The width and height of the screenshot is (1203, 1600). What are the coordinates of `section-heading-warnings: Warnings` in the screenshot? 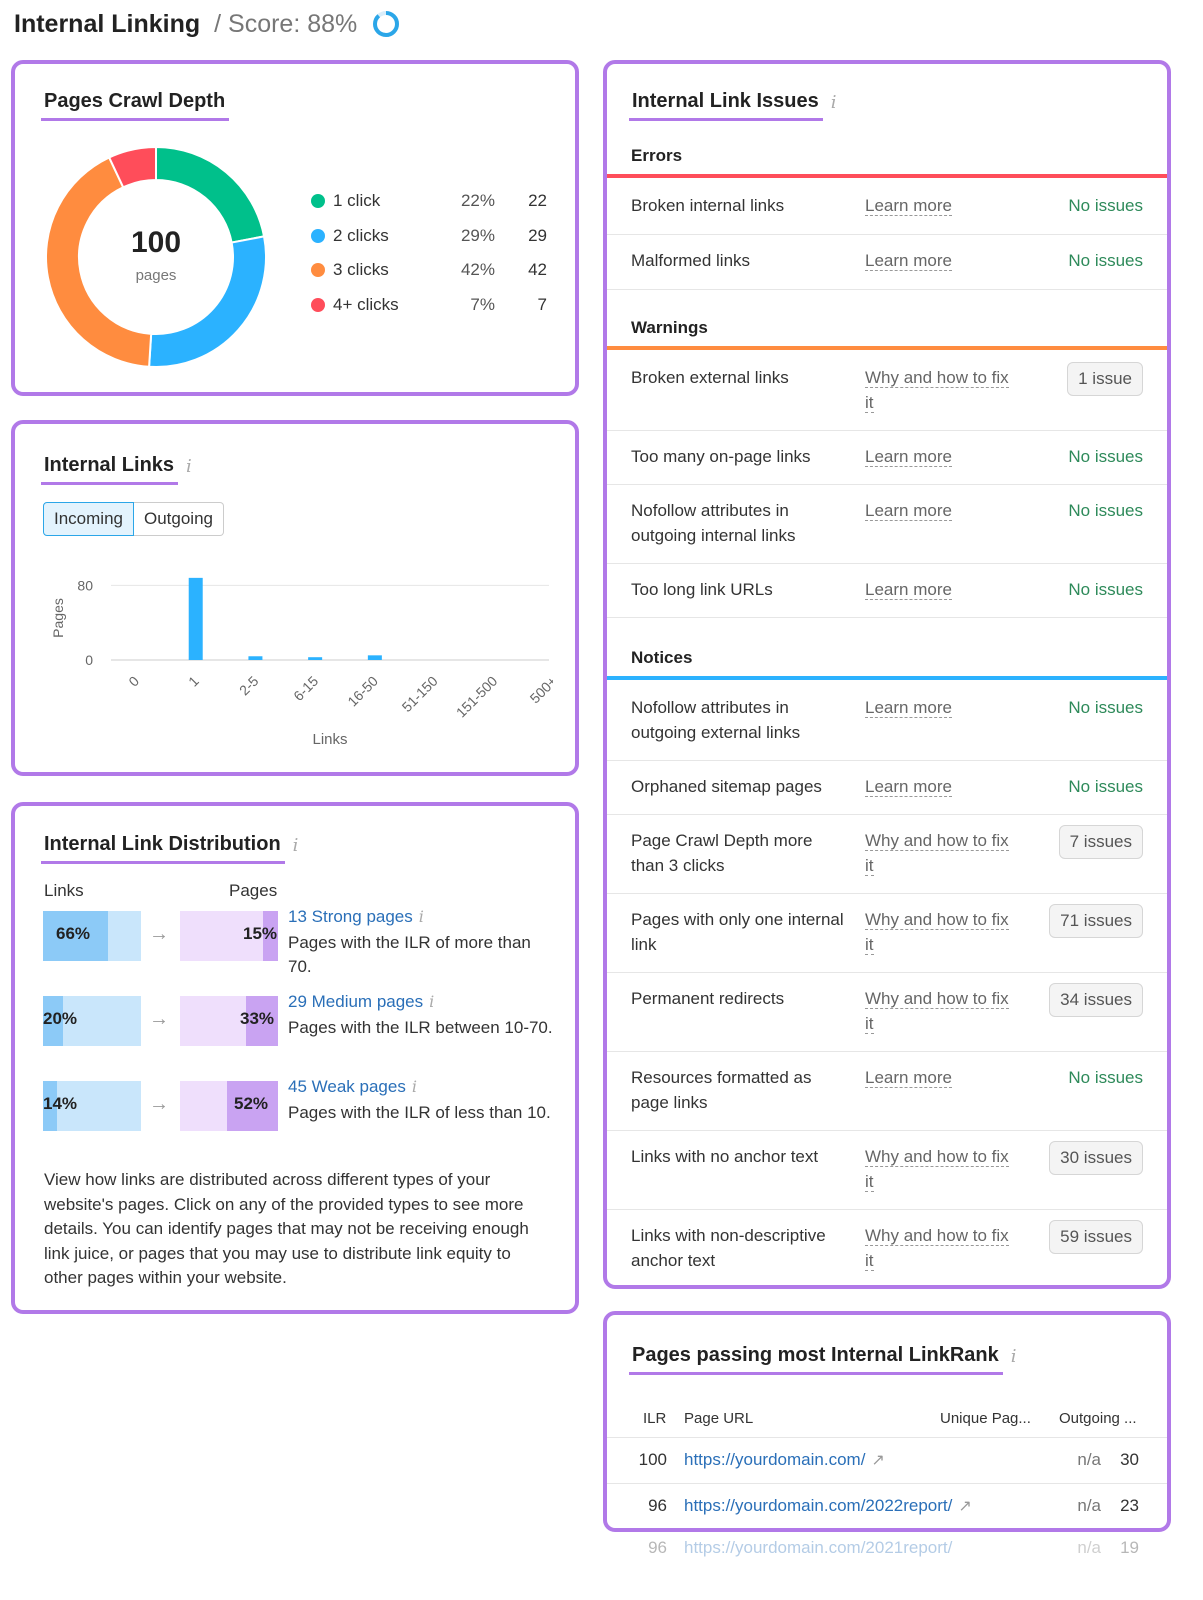 It's located at (669, 327).